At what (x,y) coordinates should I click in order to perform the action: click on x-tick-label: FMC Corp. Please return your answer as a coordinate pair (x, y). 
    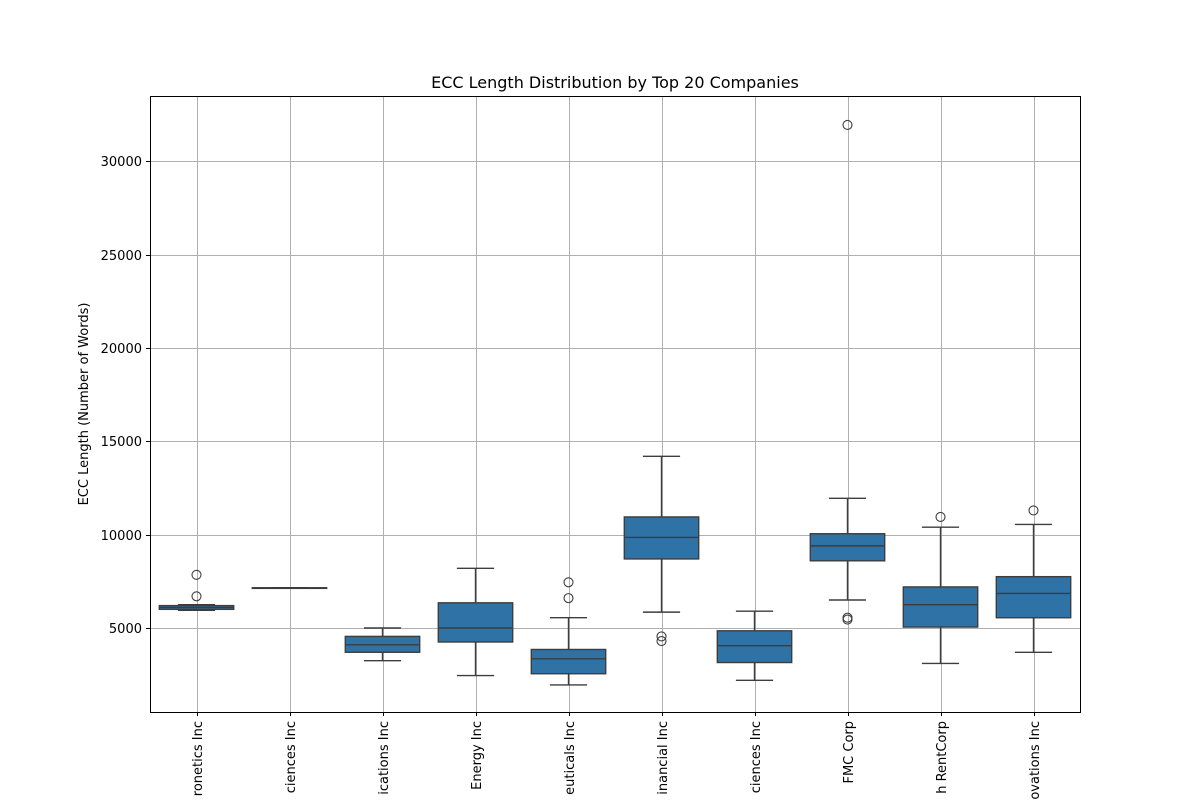
    Looking at the image, I should click on (849, 752).